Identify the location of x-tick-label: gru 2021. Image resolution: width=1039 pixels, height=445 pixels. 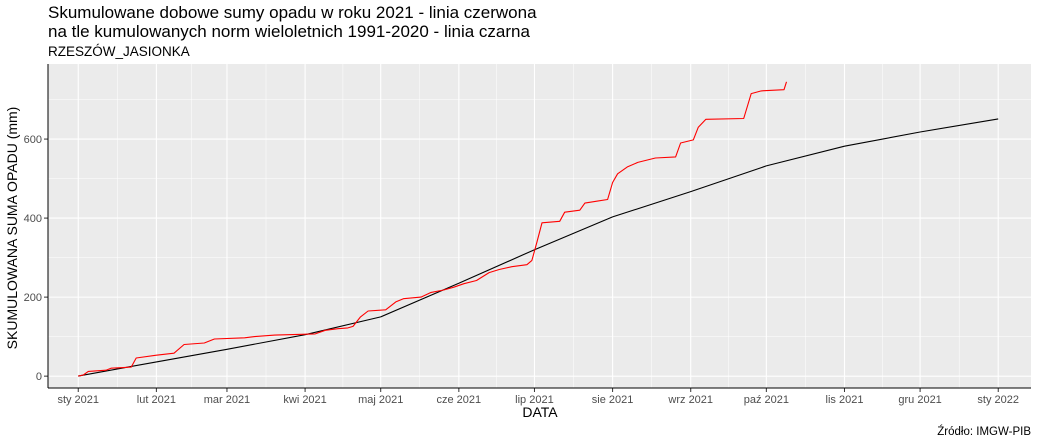
(919, 400).